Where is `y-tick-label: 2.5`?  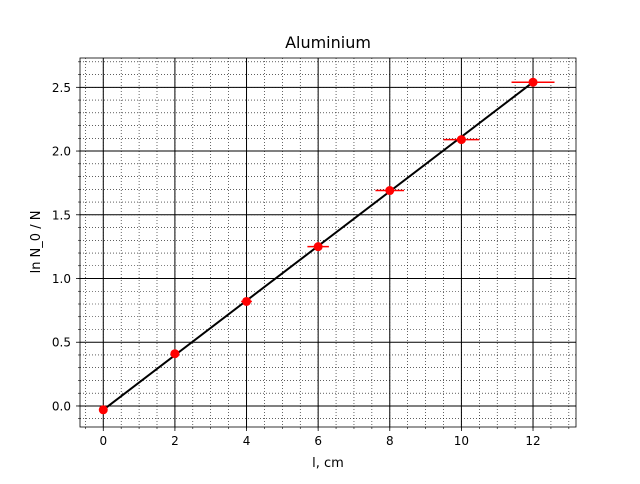
y-tick-label: 2.5 is located at coordinates (61, 88).